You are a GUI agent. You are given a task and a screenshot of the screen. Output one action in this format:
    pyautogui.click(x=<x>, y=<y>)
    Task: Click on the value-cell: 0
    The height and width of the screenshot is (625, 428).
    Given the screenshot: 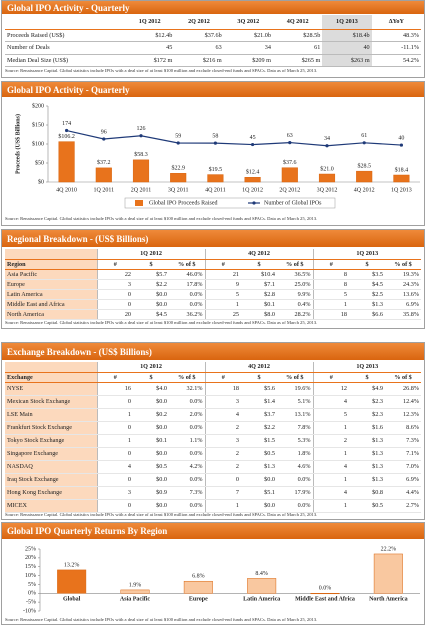 What is the action you would take?
    pyautogui.click(x=114, y=480)
    